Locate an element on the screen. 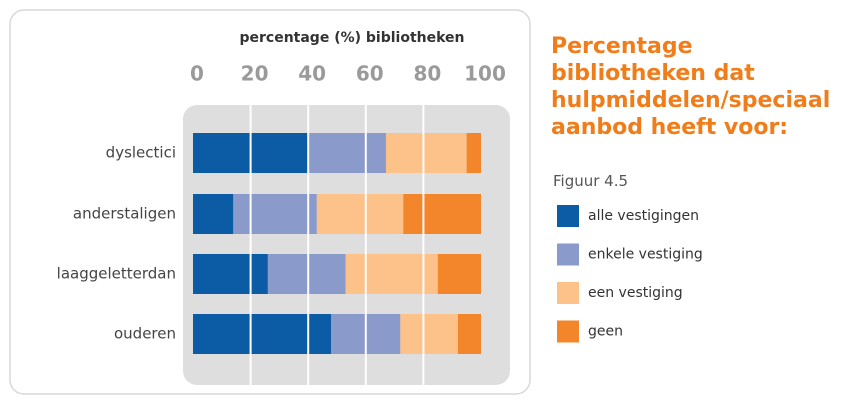  chart-subtitle: Figuur 4.5 is located at coordinates (591, 181).